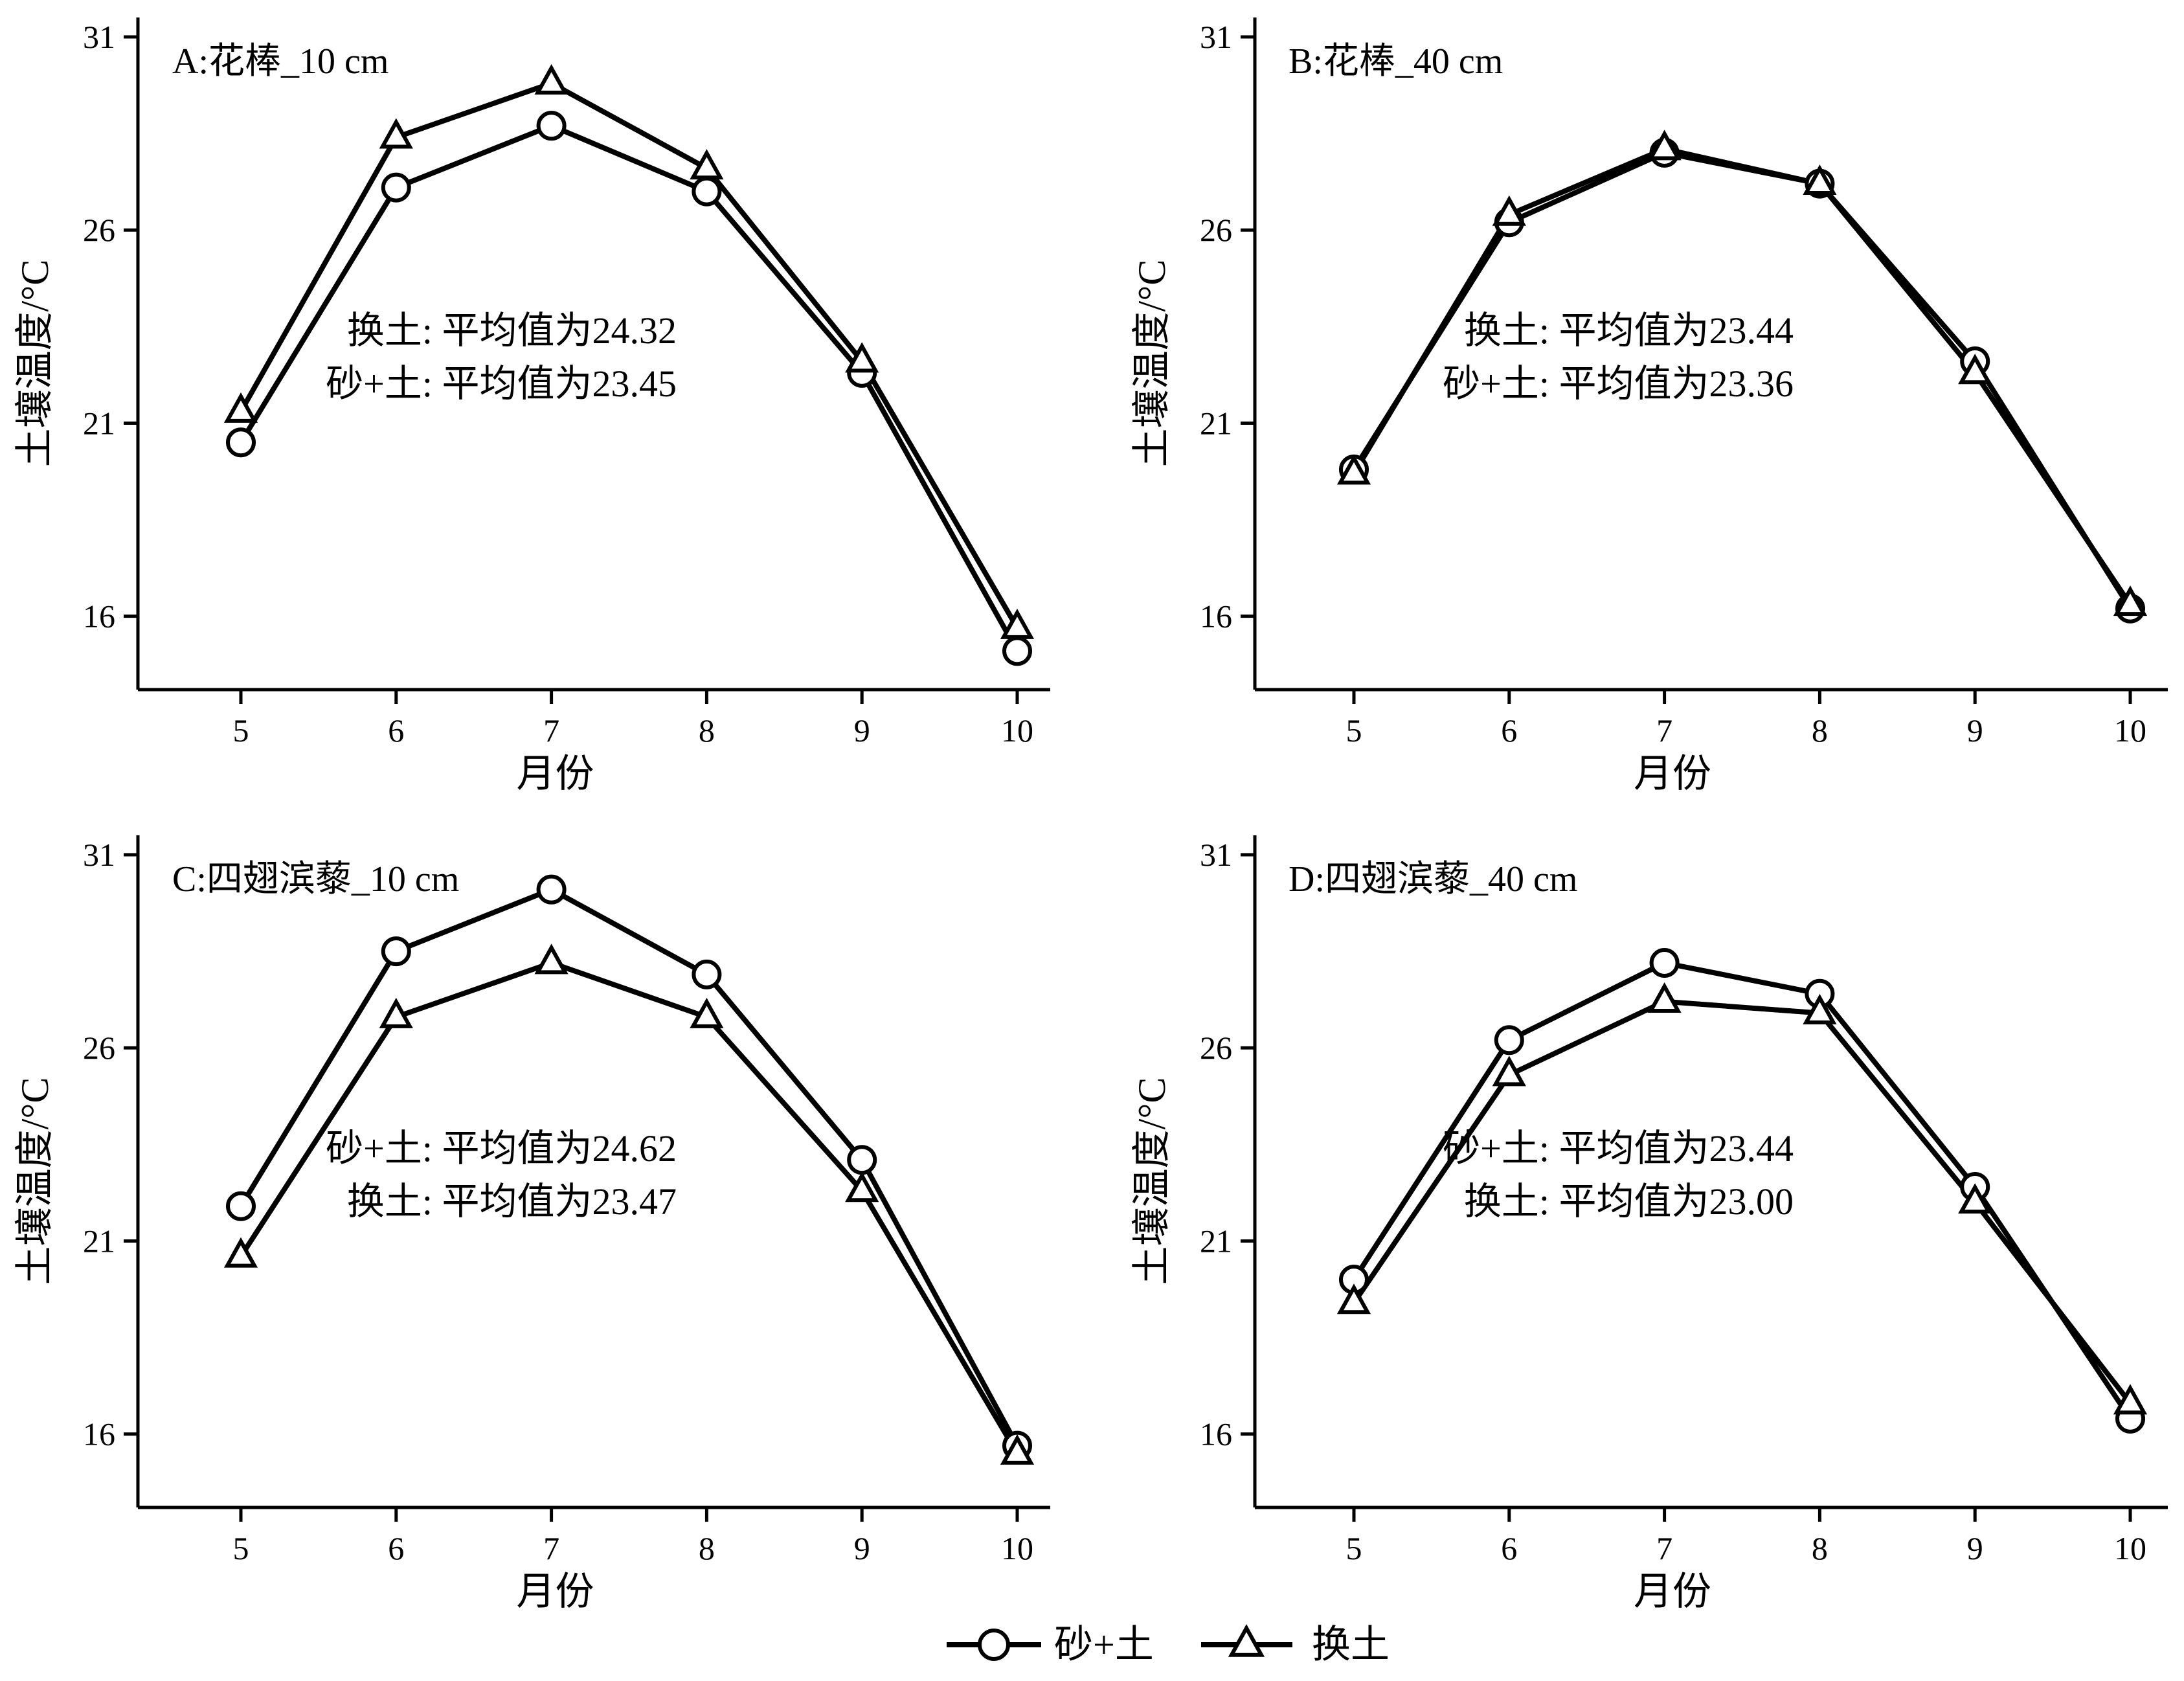 The width and height of the screenshot is (2184, 1681). What do you see at coordinates (1104, 1644) in the screenshot?
I see `legend-label-sand-soil: 砂+土` at bounding box center [1104, 1644].